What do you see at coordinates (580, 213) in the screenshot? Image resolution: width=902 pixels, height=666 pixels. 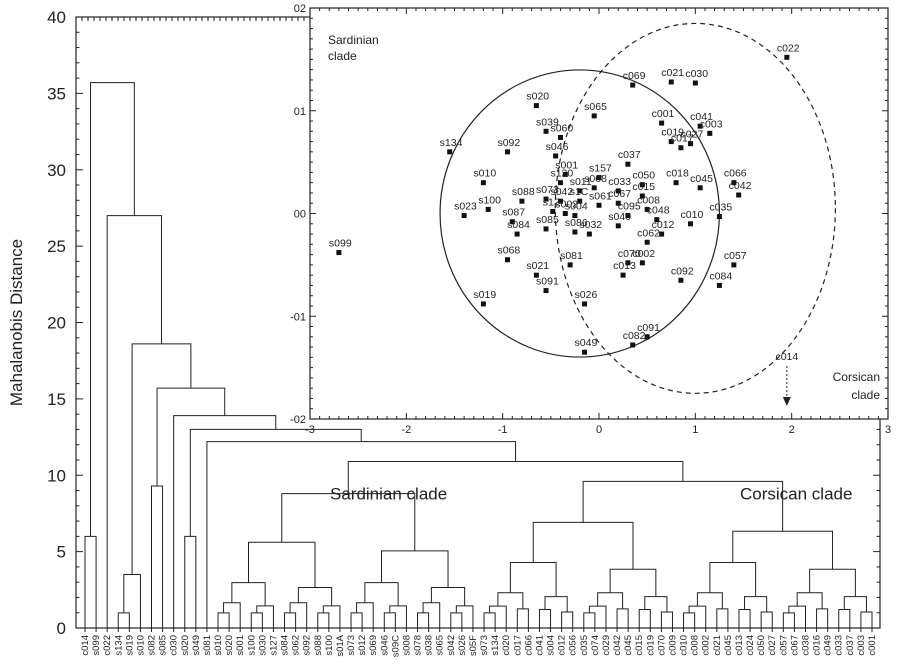 I see `sardinian-ellipse` at bounding box center [580, 213].